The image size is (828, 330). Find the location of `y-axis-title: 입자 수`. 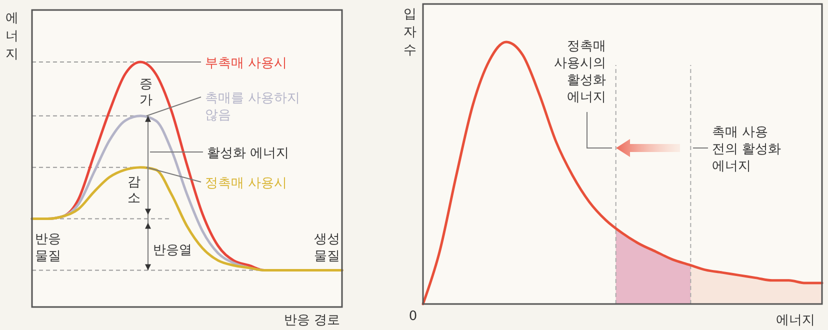

y-axis-title: 입자 수 is located at coordinates (410, 32).